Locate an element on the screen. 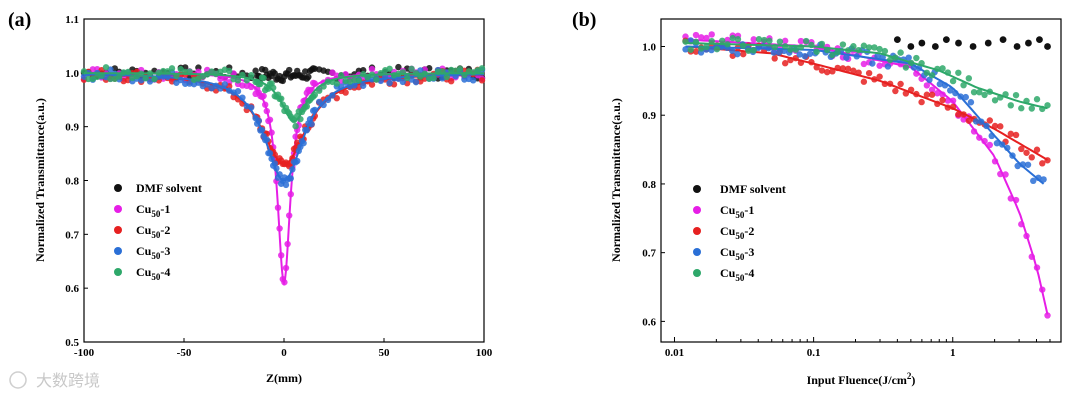 This screenshot has width=1080, height=401. legend-label: Cu50-2 is located at coordinates (153, 231).